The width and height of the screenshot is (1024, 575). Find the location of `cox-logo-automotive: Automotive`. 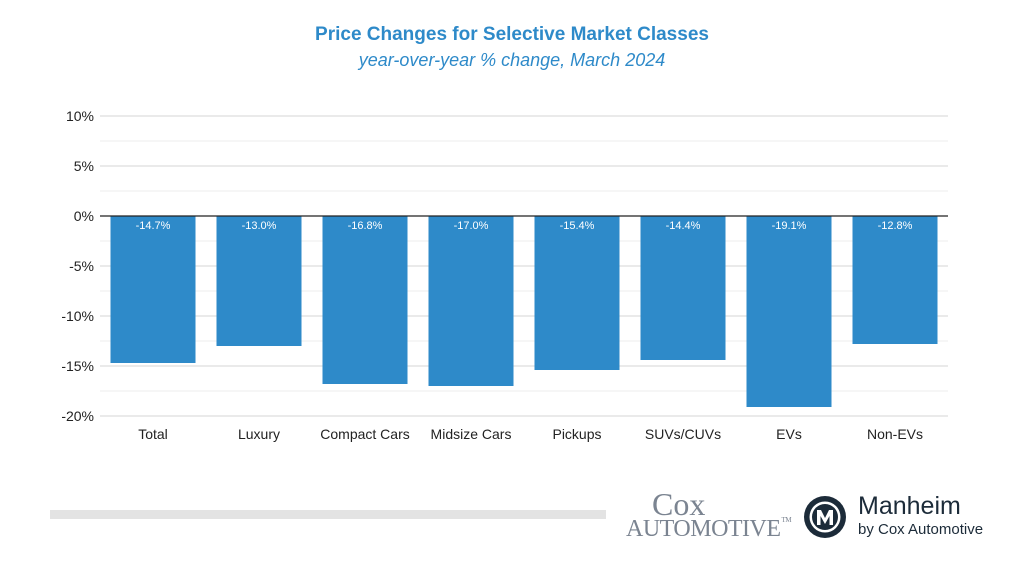

cox-logo-automotive: Automotive is located at coordinates (703, 529).